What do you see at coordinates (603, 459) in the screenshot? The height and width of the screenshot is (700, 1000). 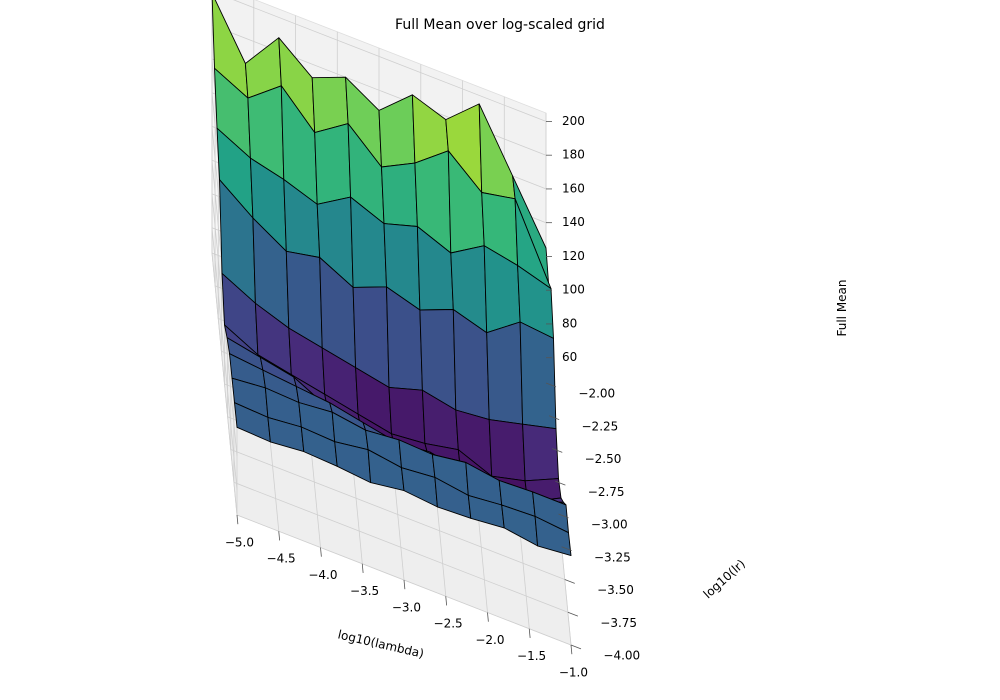 I see `y-tick-label: −2.50` at bounding box center [603, 459].